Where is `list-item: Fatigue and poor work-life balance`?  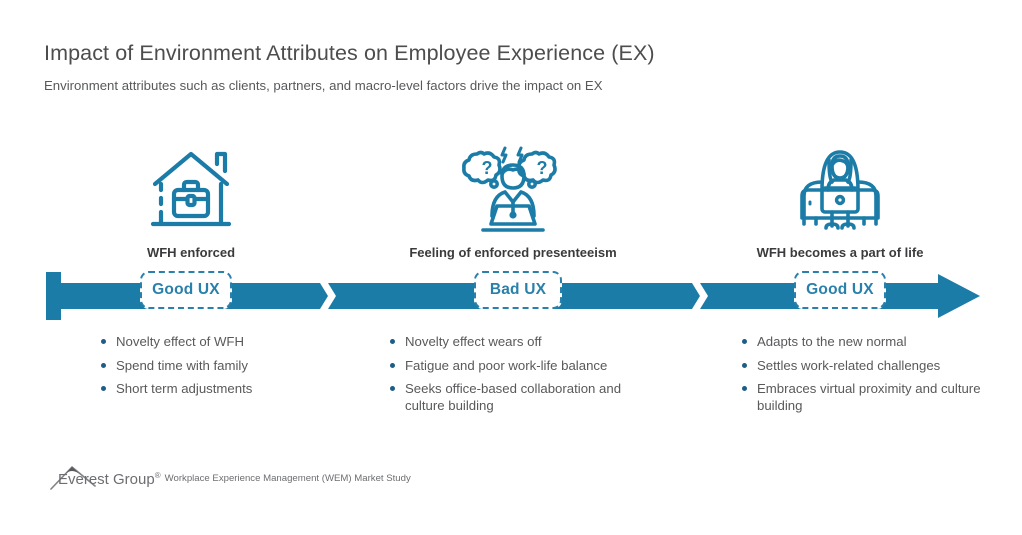 list-item: Fatigue and poor work-life balance is located at coordinates (522, 365).